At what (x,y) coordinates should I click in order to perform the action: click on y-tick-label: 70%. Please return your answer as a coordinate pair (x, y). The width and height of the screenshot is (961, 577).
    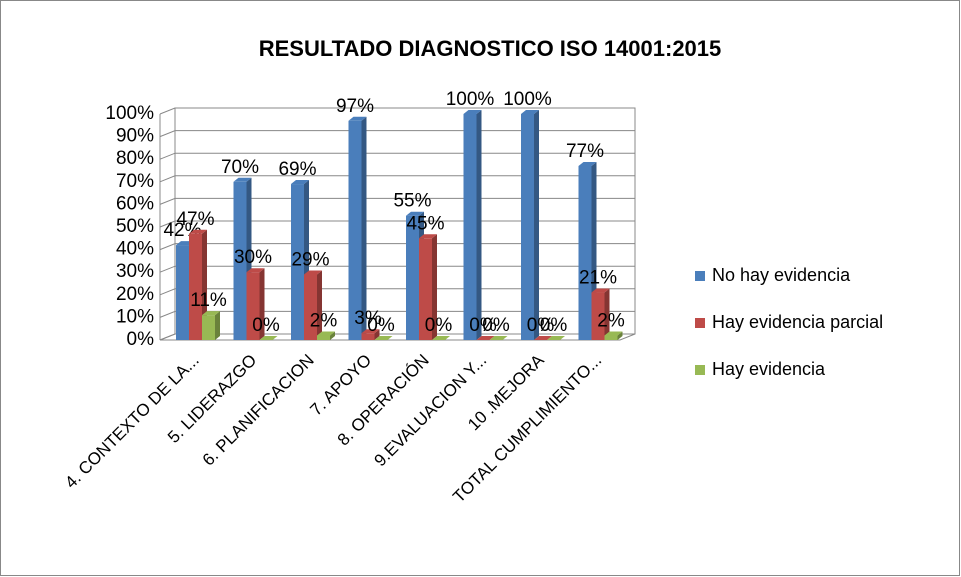
    Looking at the image, I should click on (135, 181).